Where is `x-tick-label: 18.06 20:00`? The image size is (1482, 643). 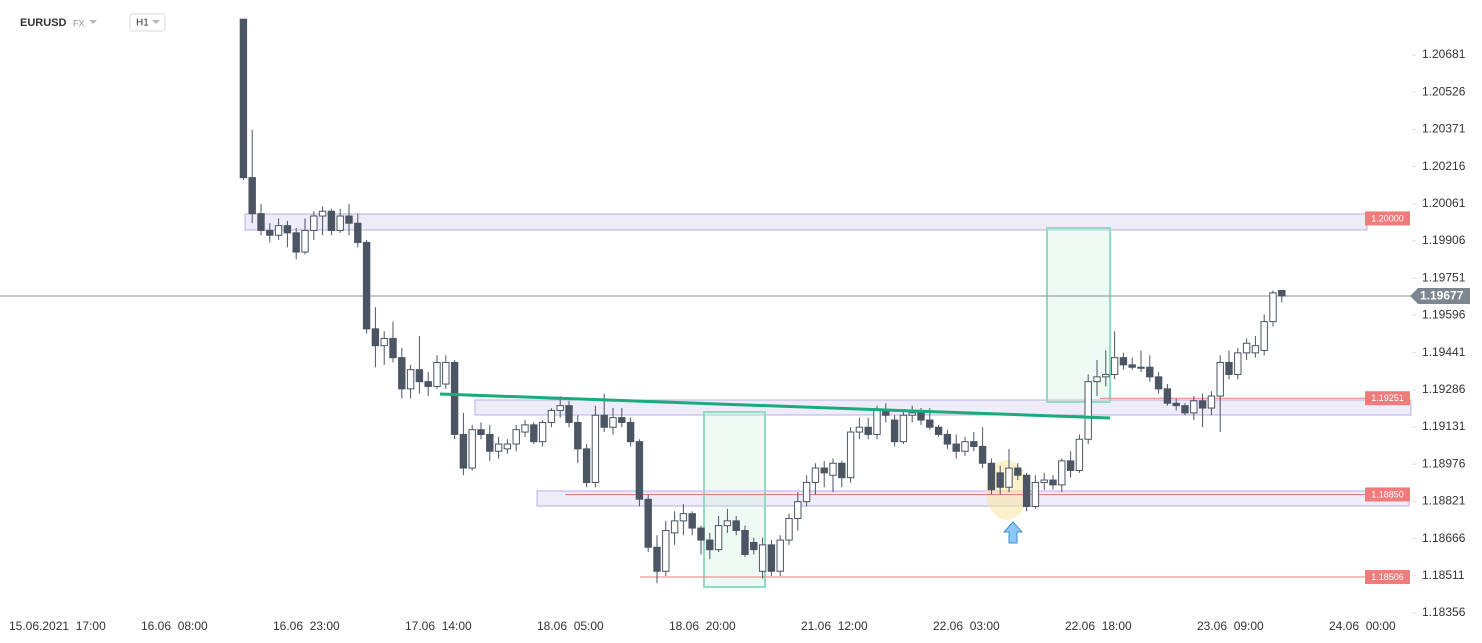
x-tick-label: 18.06 20:00 is located at coordinates (702, 626).